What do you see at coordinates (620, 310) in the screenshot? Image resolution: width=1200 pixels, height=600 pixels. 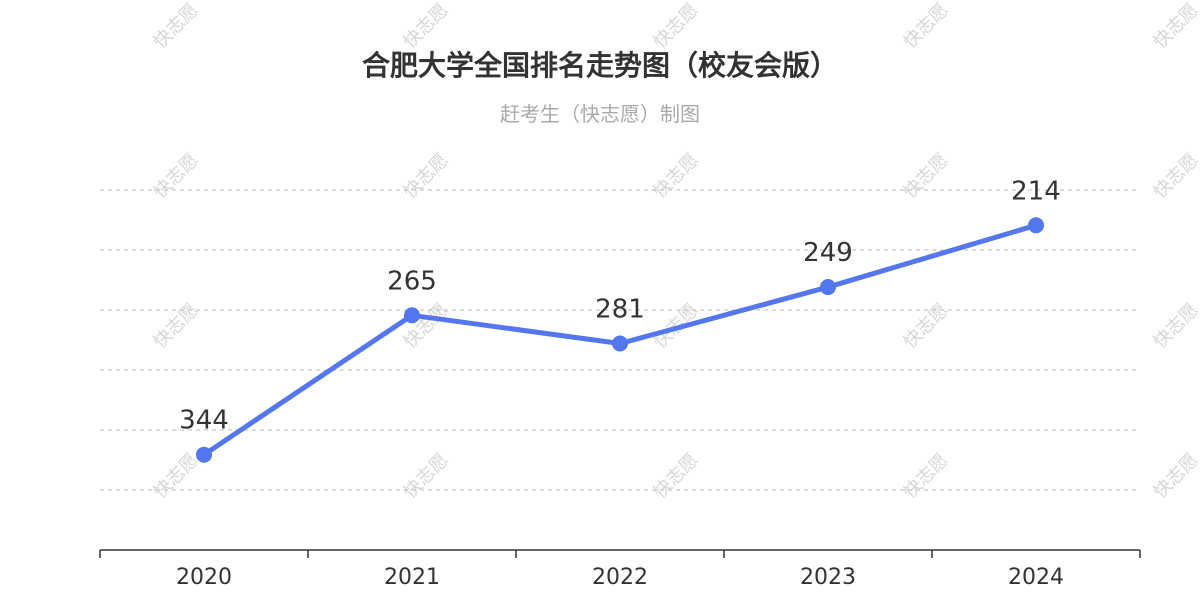 I see `data-label: 281` at bounding box center [620, 310].